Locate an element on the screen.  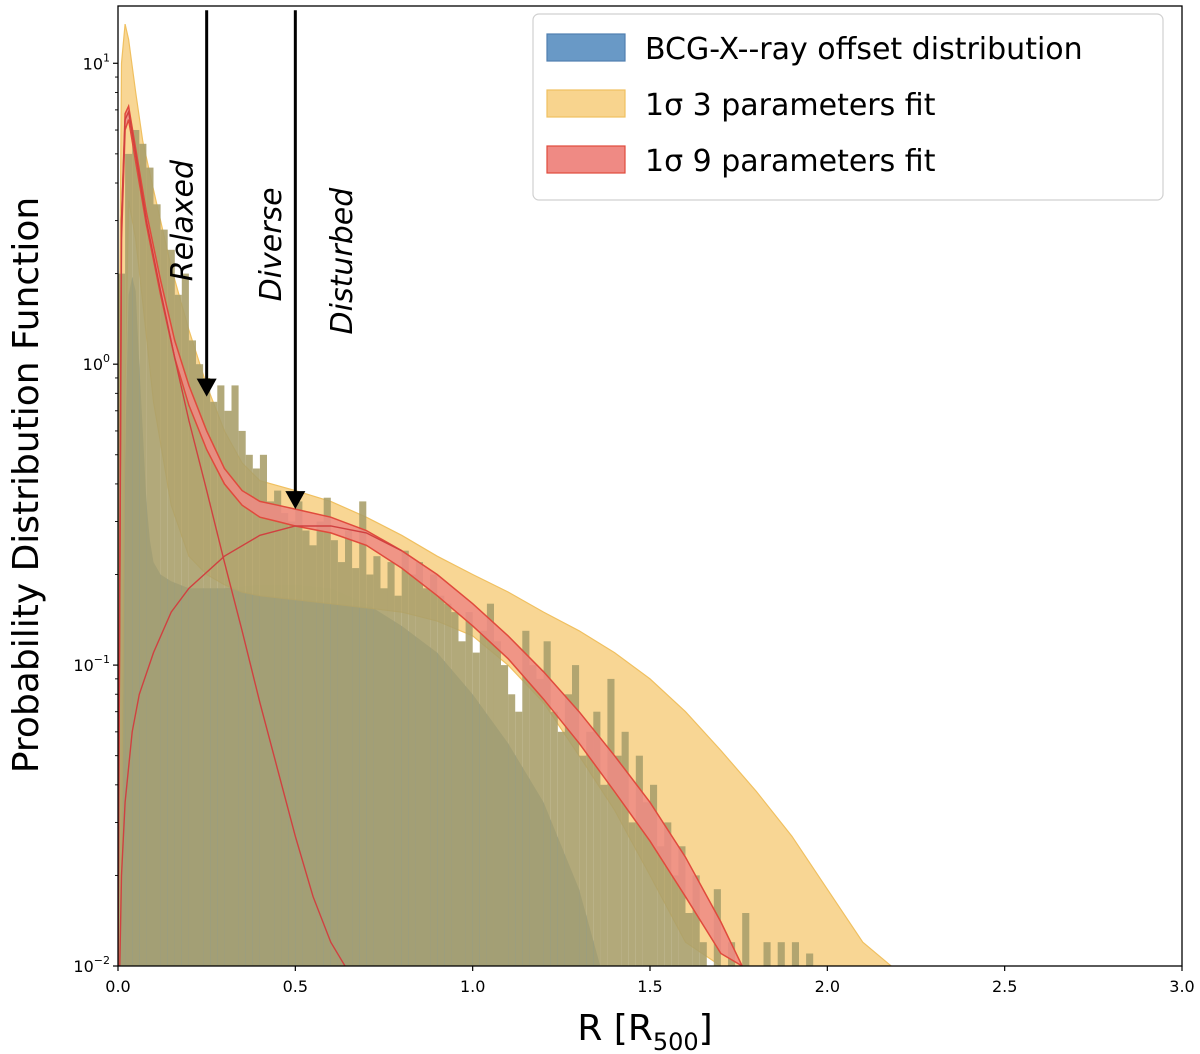
legend-box is located at coordinates (848, 107).